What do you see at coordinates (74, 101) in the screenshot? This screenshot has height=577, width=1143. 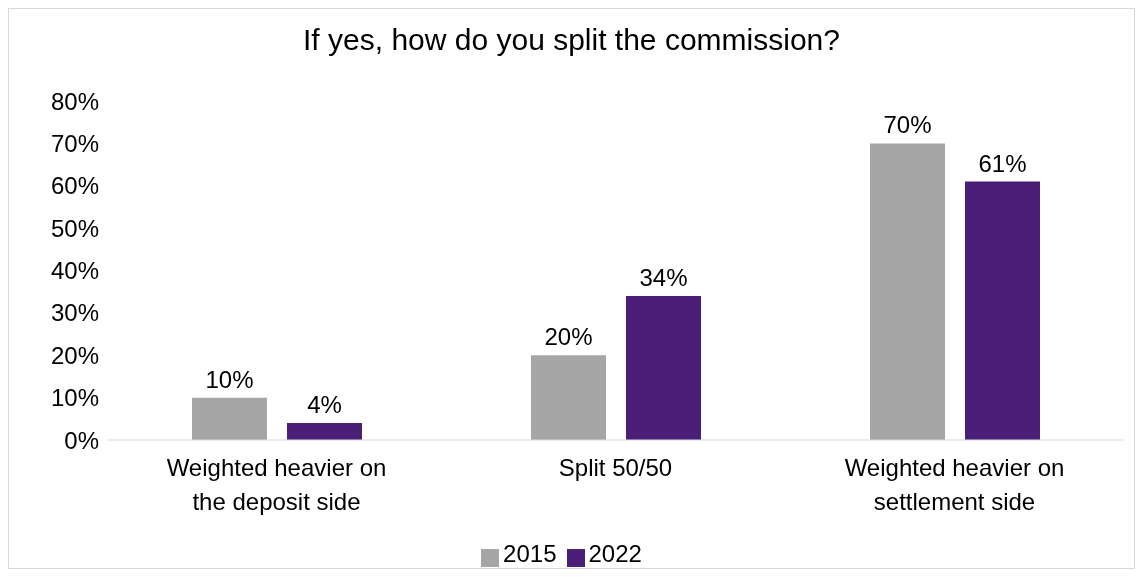 I see `y-tick-label: 80%` at bounding box center [74, 101].